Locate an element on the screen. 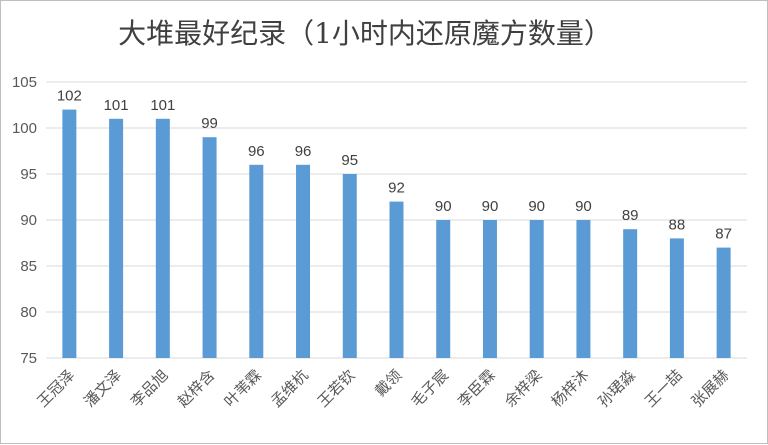 Image resolution: width=768 pixels, height=445 pixels. x-tick-label: 张展赫 is located at coordinates (710, 388).